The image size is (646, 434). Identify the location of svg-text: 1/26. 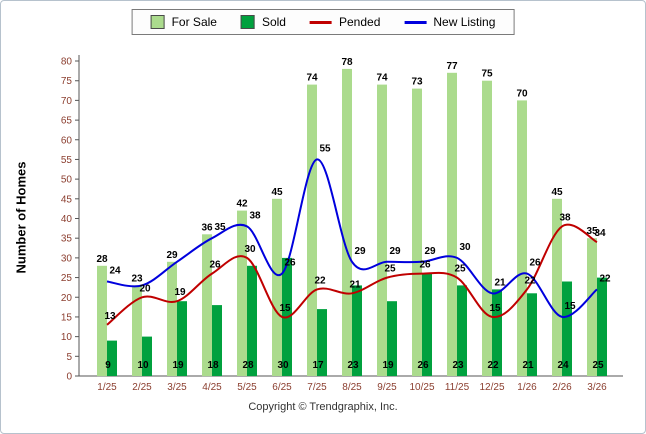
(527, 387).